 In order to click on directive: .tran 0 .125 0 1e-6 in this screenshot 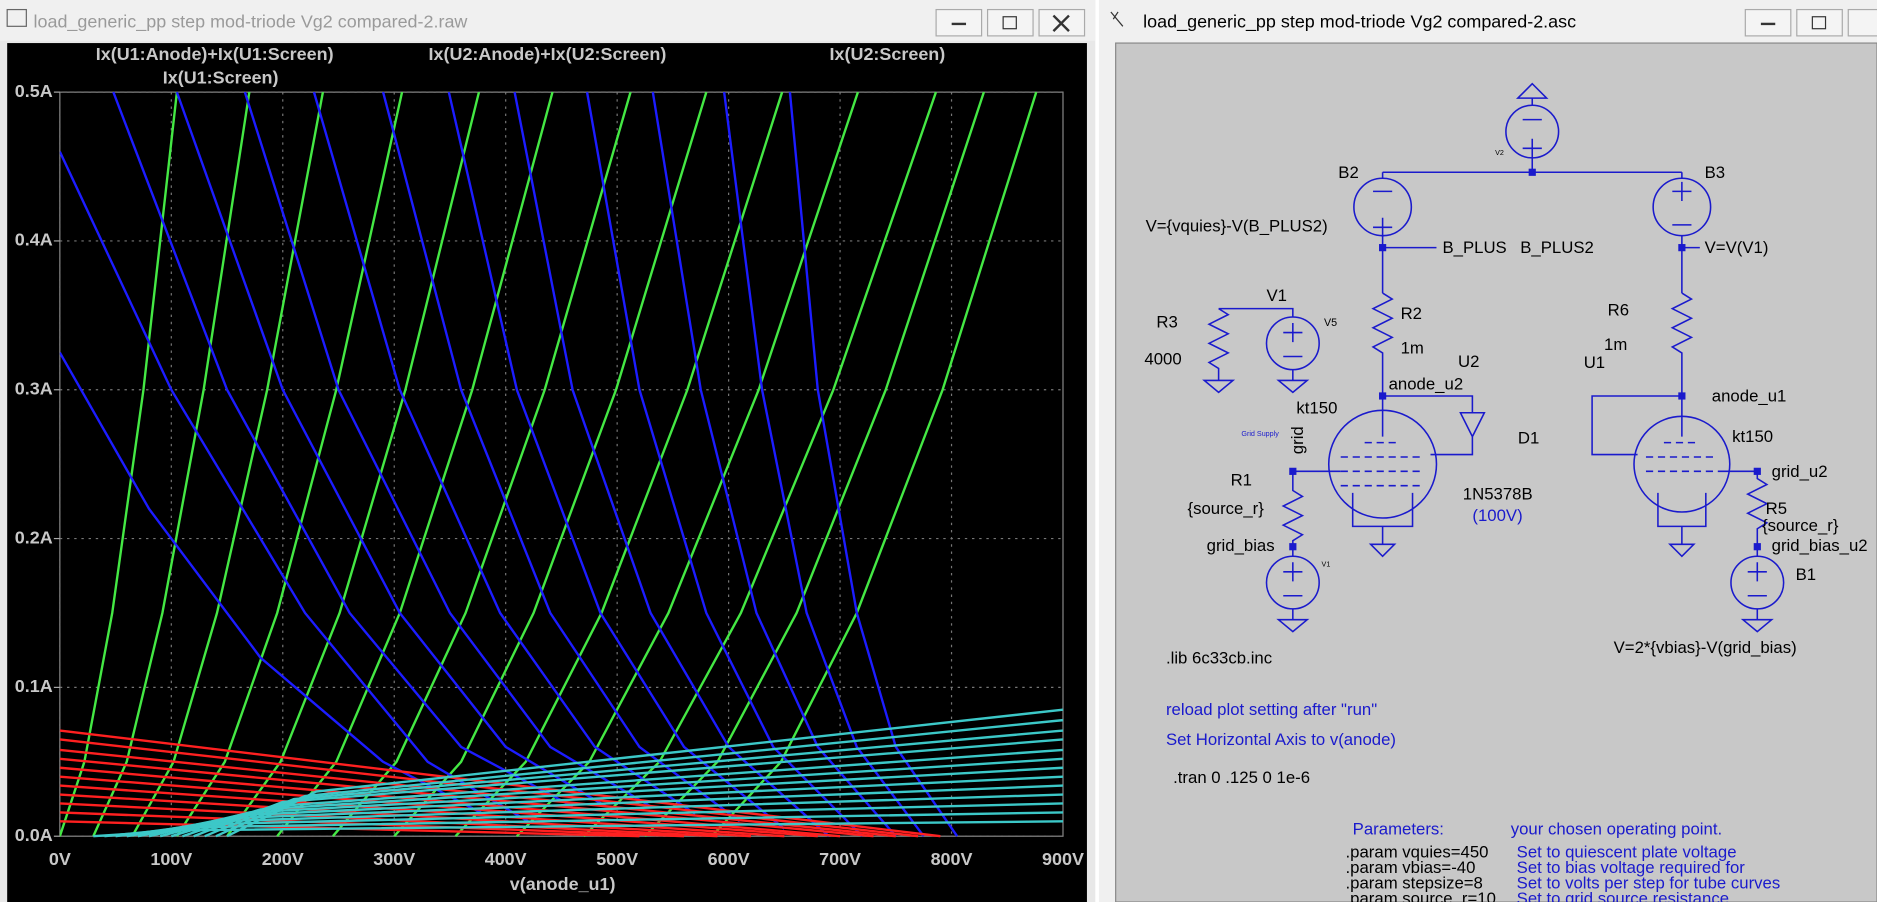, I will do `click(1241, 777)`.